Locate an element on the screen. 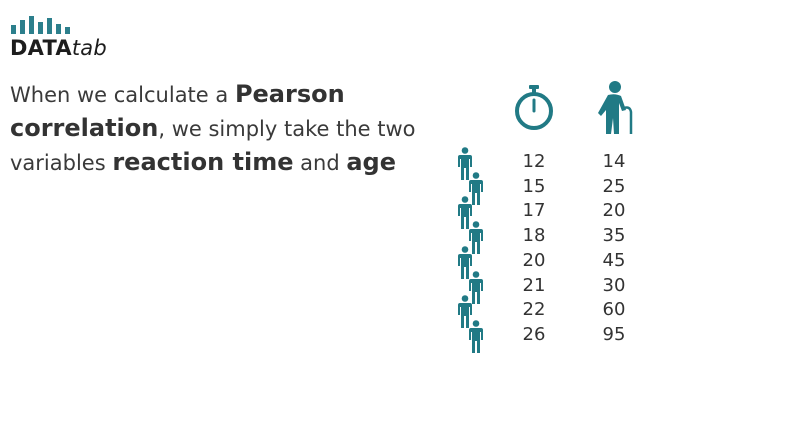  reaction-time-value: 15 is located at coordinates (534, 186).